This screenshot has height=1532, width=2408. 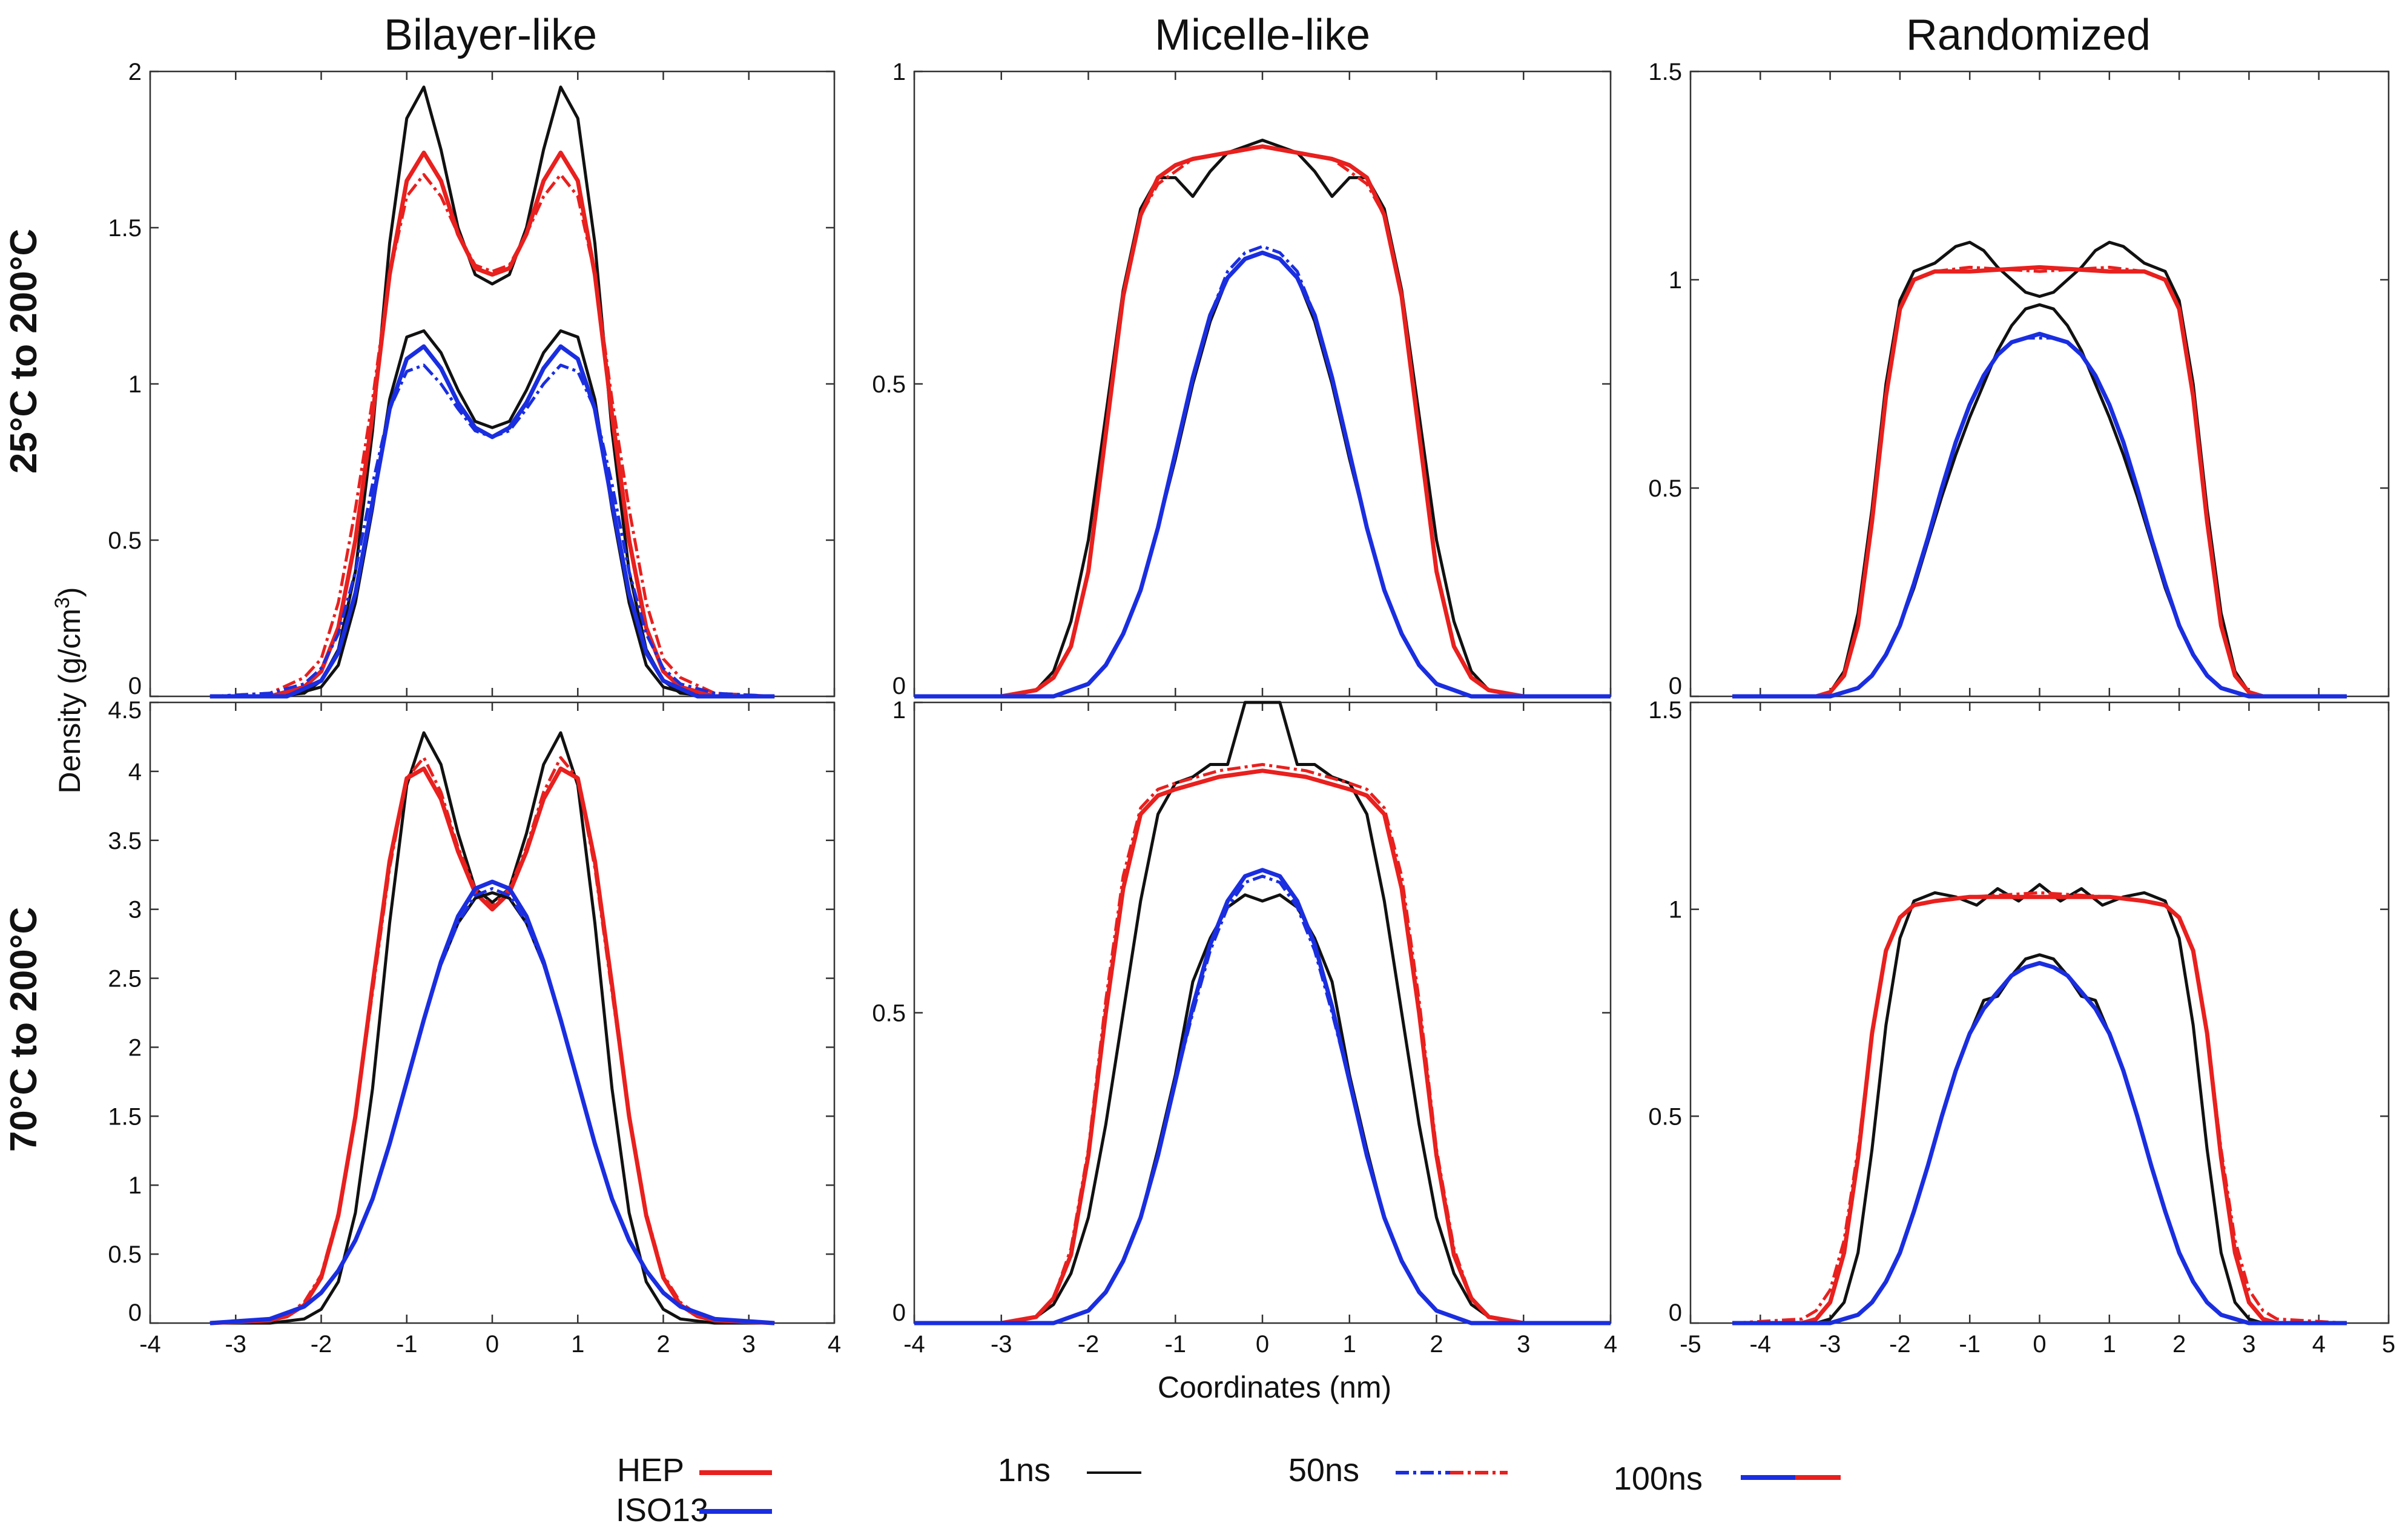 What do you see at coordinates (1523, 1344) in the screenshot?
I see `x-tick-label: 3` at bounding box center [1523, 1344].